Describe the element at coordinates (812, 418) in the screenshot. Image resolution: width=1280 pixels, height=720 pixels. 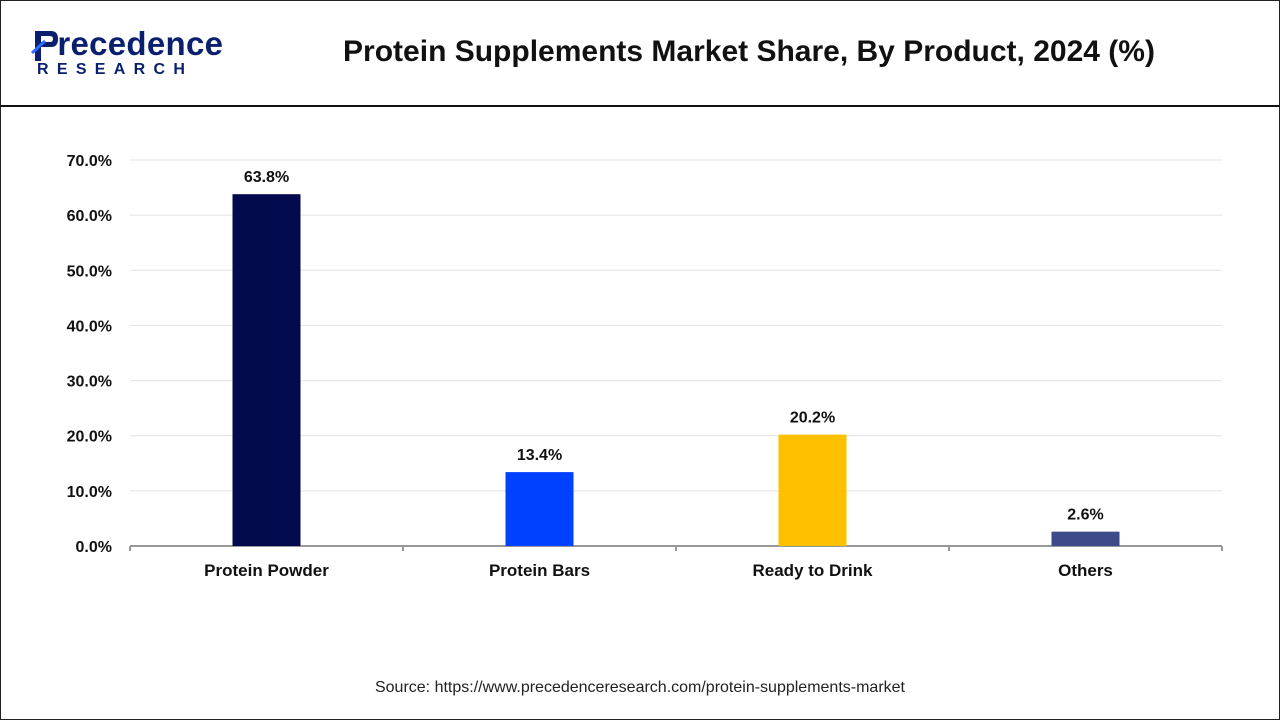
I see `data-label: 20.2%` at that location.